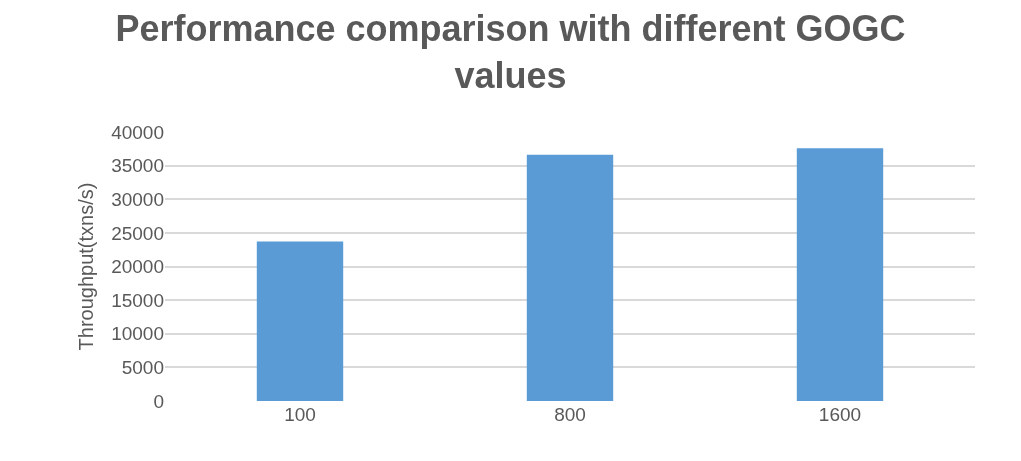  Describe the element at coordinates (137, 199) in the screenshot. I see `y-tick-label: 30000` at that location.